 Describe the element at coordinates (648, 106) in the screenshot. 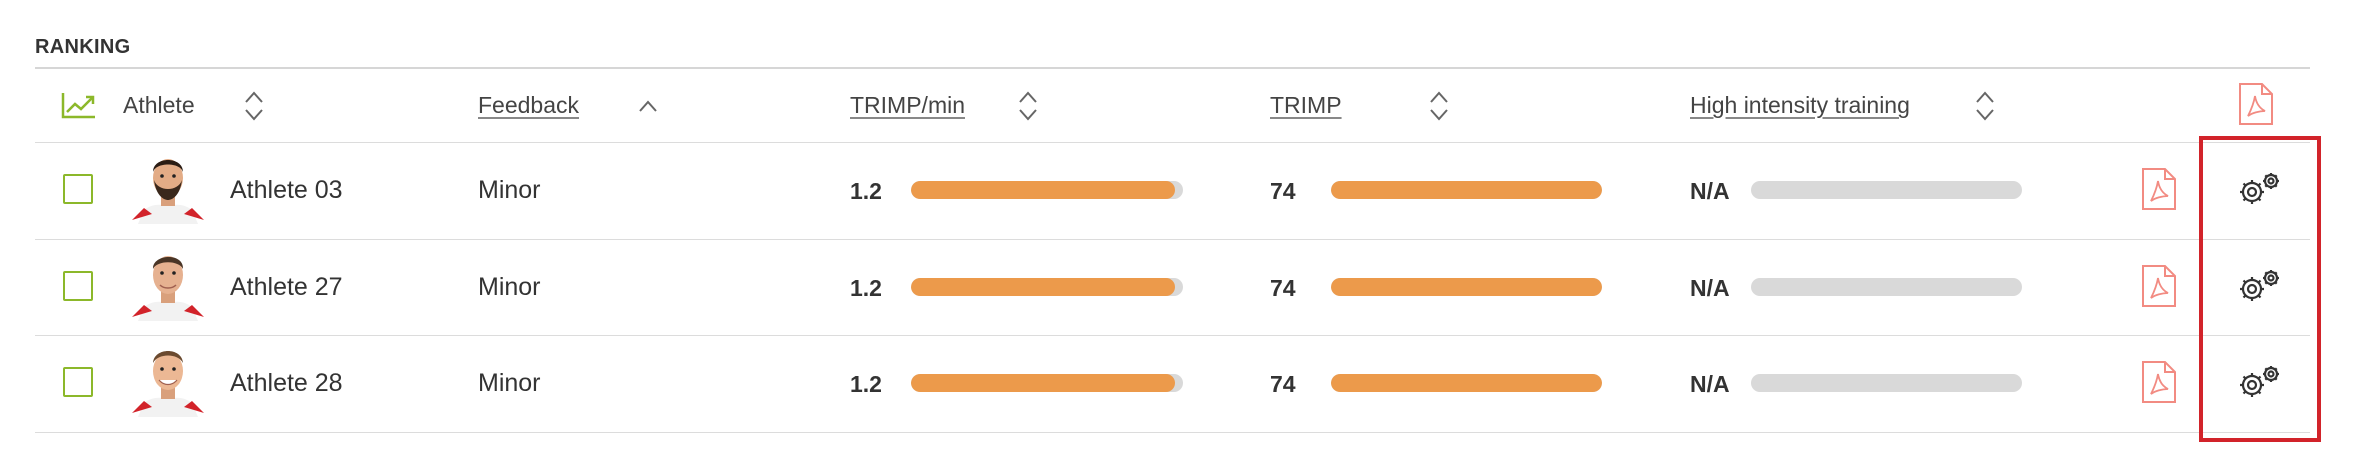

I see `feedback-sort-asc-icon` at that location.